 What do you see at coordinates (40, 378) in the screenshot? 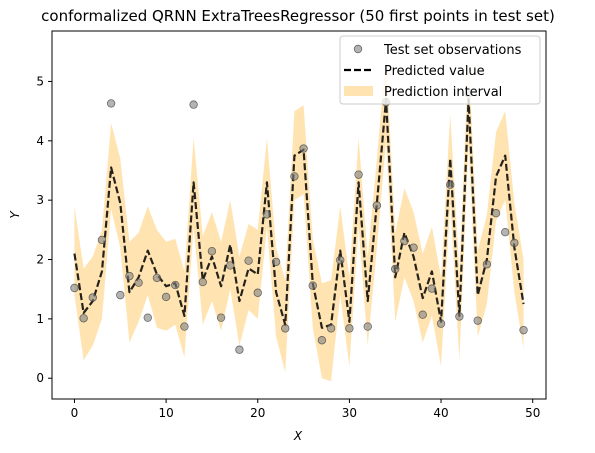
I see `y-tick-label: 0` at bounding box center [40, 378].